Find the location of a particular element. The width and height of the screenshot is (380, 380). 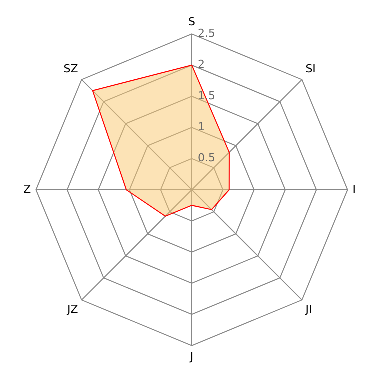

spoke-label: SZ is located at coordinates (71, 69).